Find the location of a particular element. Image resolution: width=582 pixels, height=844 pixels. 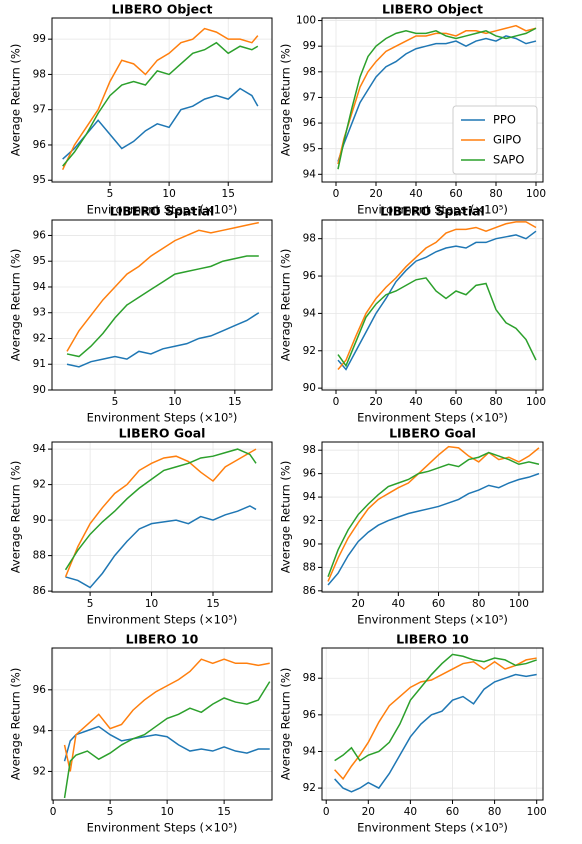

y-tick-label: 86 is located at coordinates (40, 591).